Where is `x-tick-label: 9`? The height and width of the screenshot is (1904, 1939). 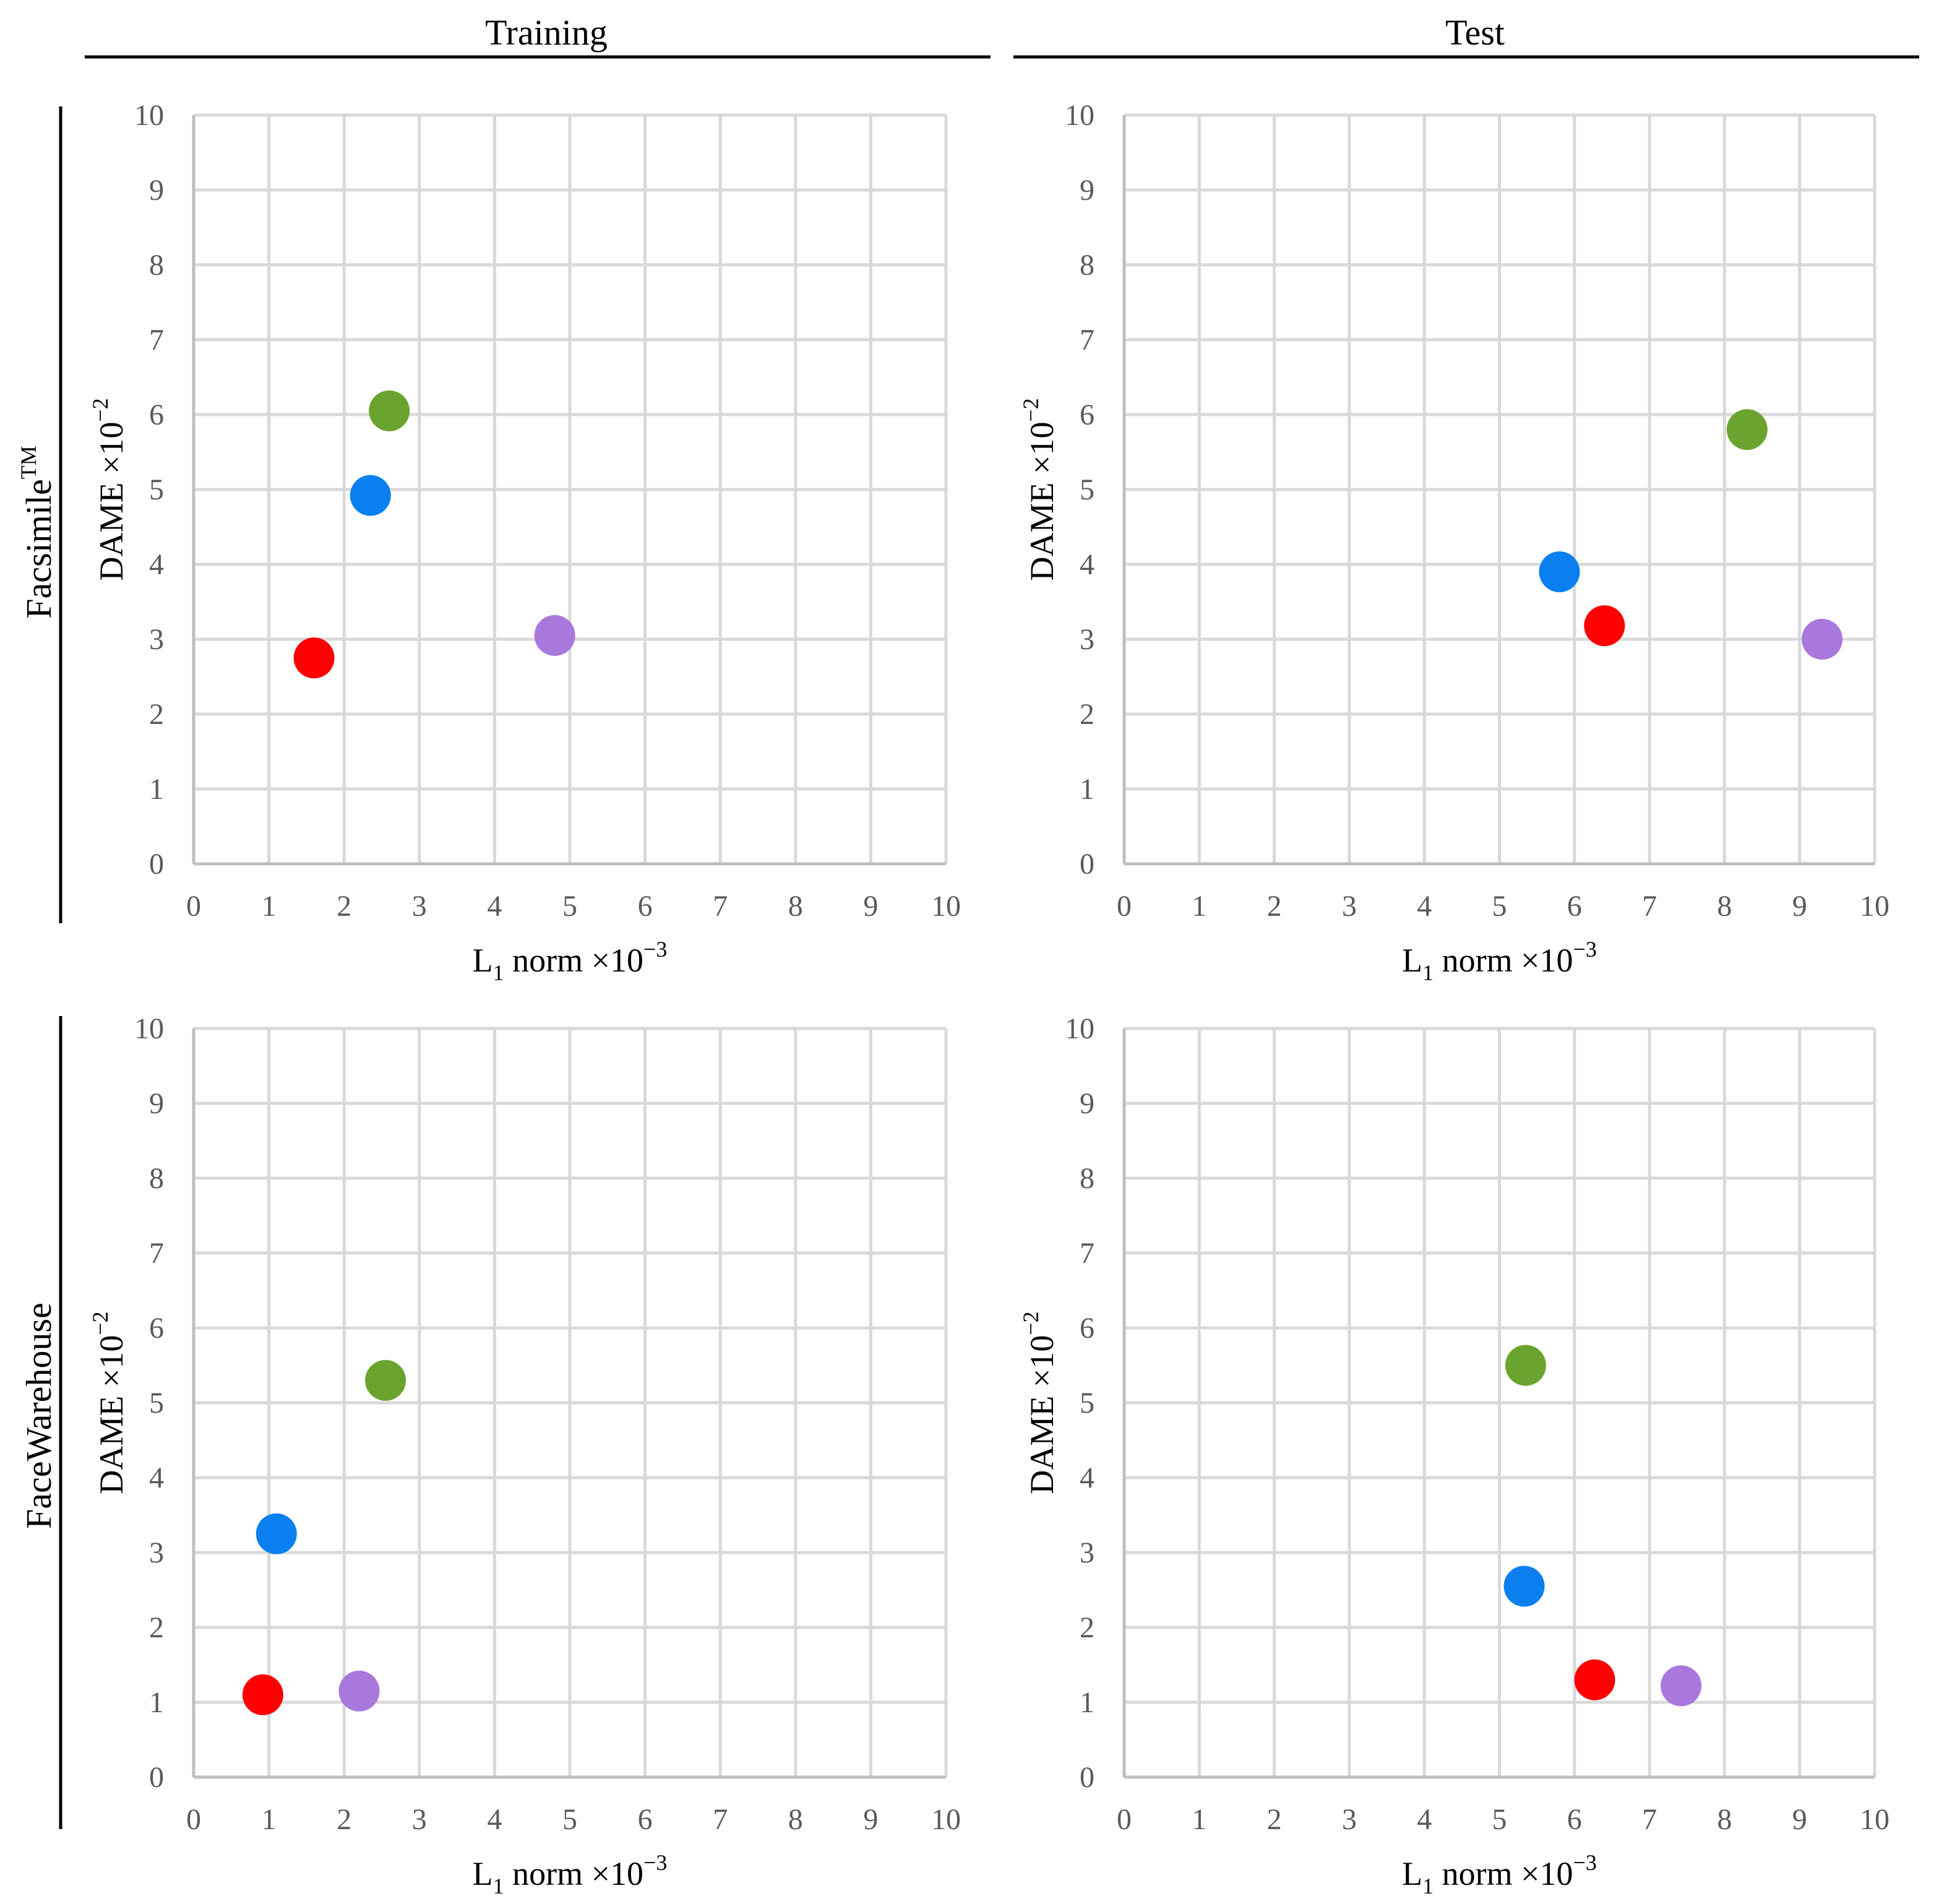 x-tick-label: 9 is located at coordinates (1800, 906).